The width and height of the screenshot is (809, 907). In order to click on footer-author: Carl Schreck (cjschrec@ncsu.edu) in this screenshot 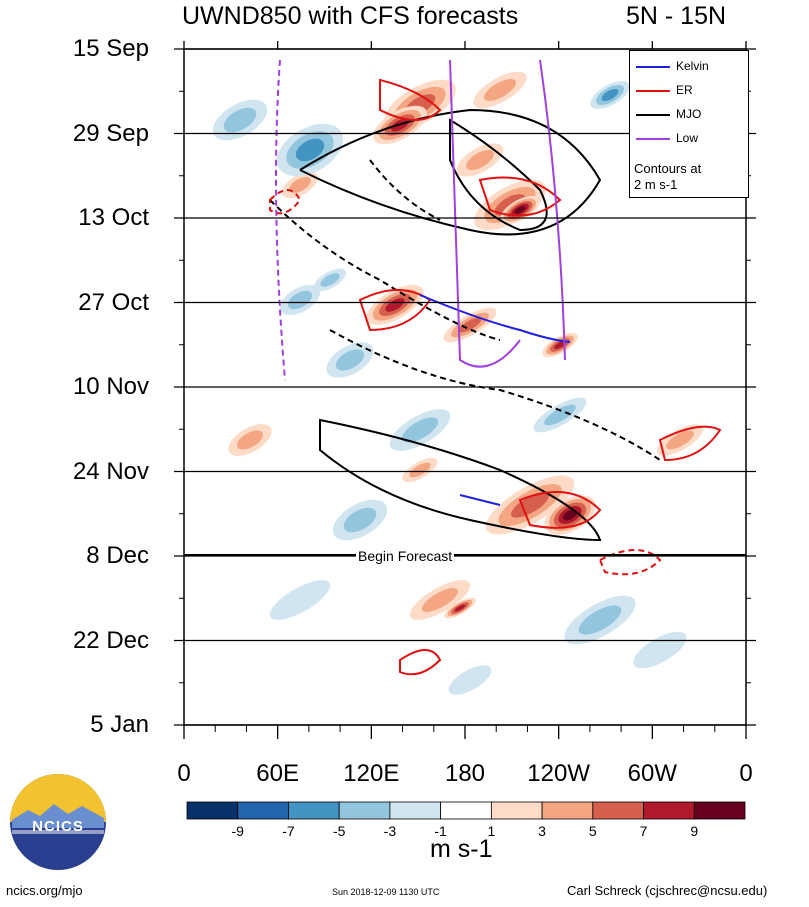, I will do `click(667, 890)`.